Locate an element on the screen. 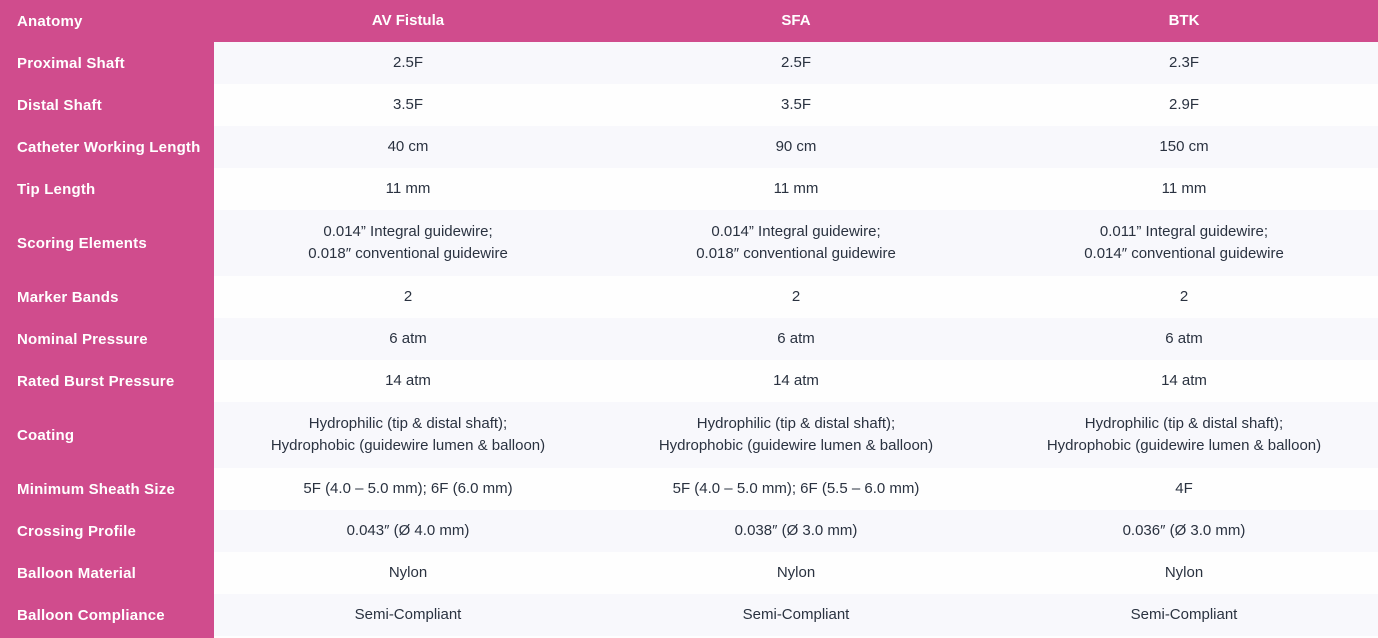 This screenshot has height=638, width=1378. sidebar-filler is located at coordinates (107, 637).